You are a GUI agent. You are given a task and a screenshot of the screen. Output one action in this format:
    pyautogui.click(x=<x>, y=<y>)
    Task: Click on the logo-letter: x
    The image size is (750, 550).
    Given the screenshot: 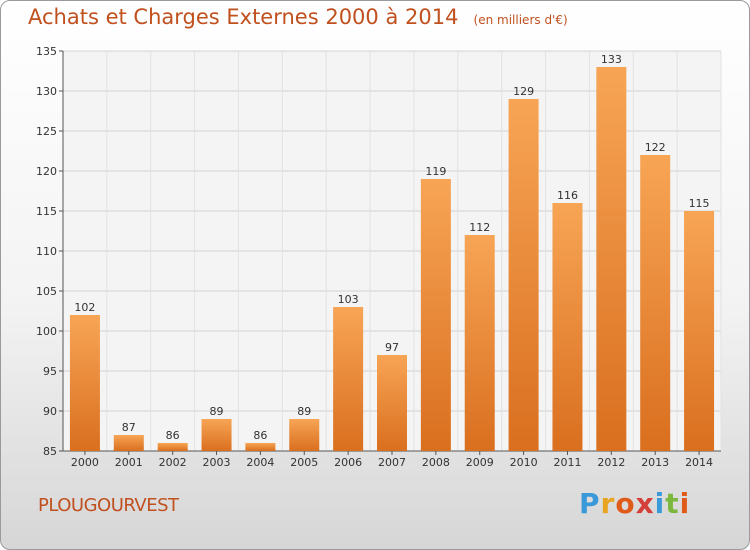 What is the action you would take?
    pyautogui.click(x=645, y=503)
    